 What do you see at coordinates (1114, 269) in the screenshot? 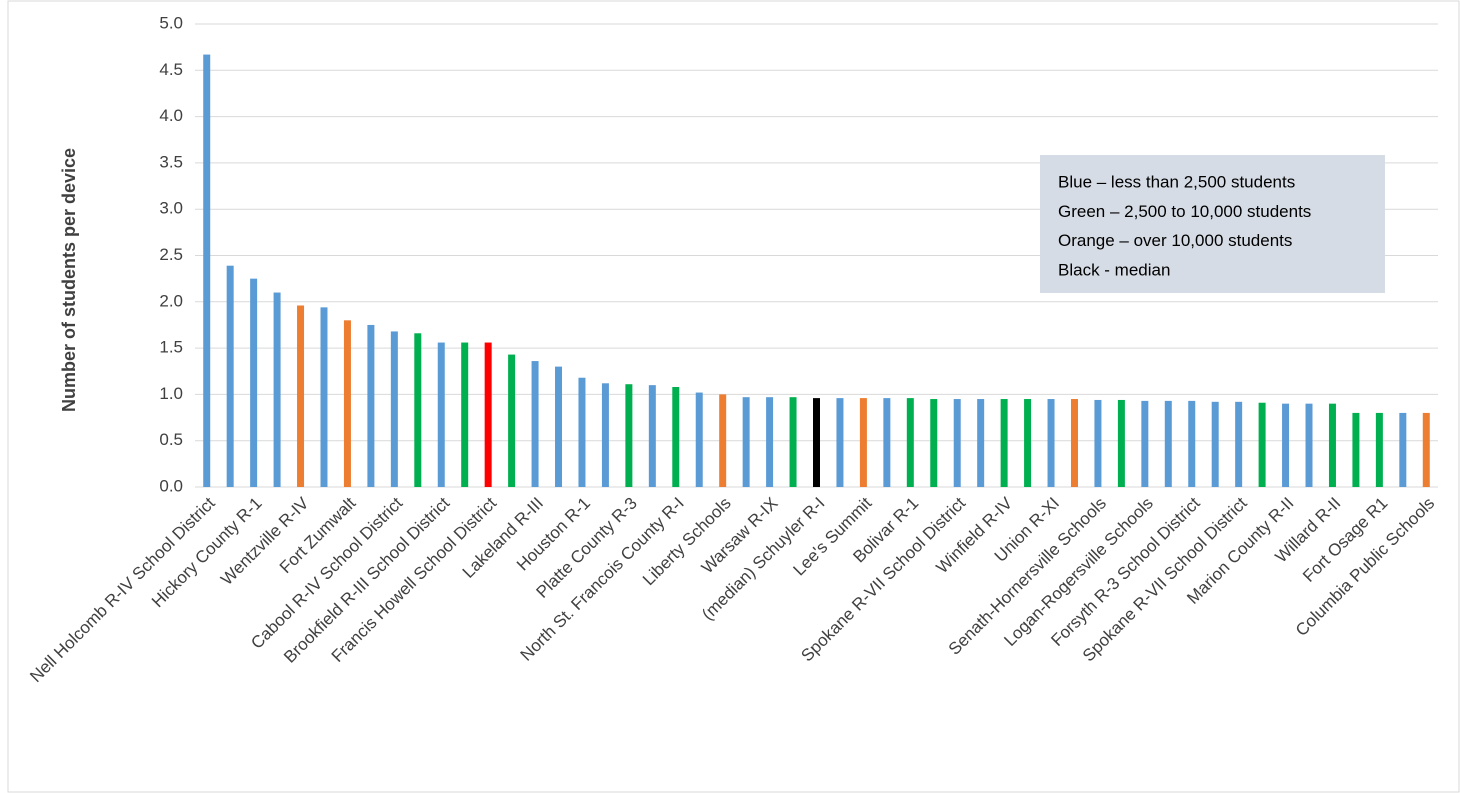
I see `legend-text: Black - median` at bounding box center [1114, 269].